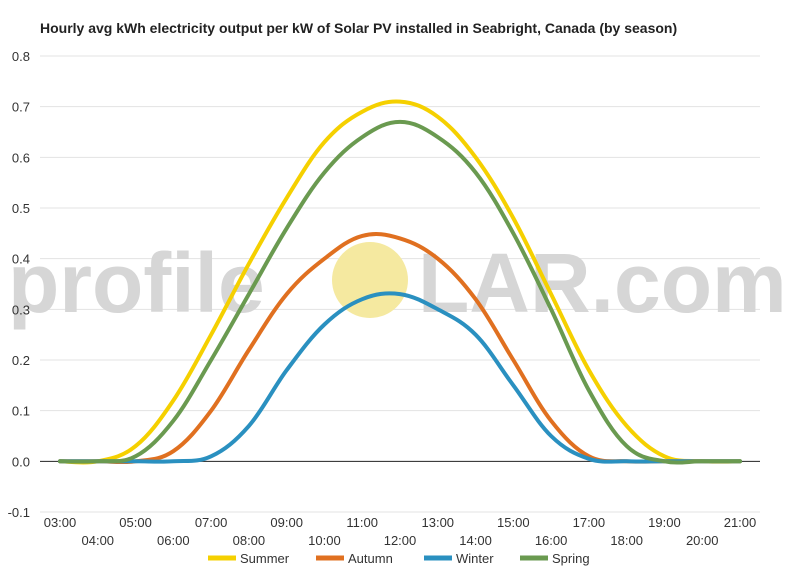  I want to click on x-tick-label: 13:00, so click(438, 522).